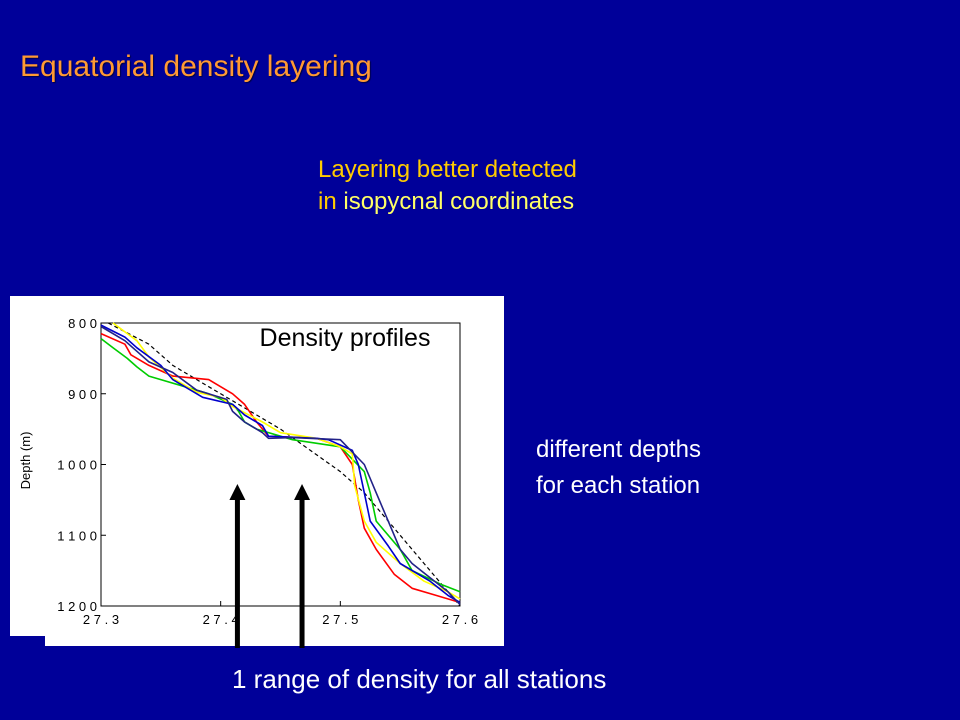  I want to click on y-tick-label: 1 1 0 0, so click(77, 535).